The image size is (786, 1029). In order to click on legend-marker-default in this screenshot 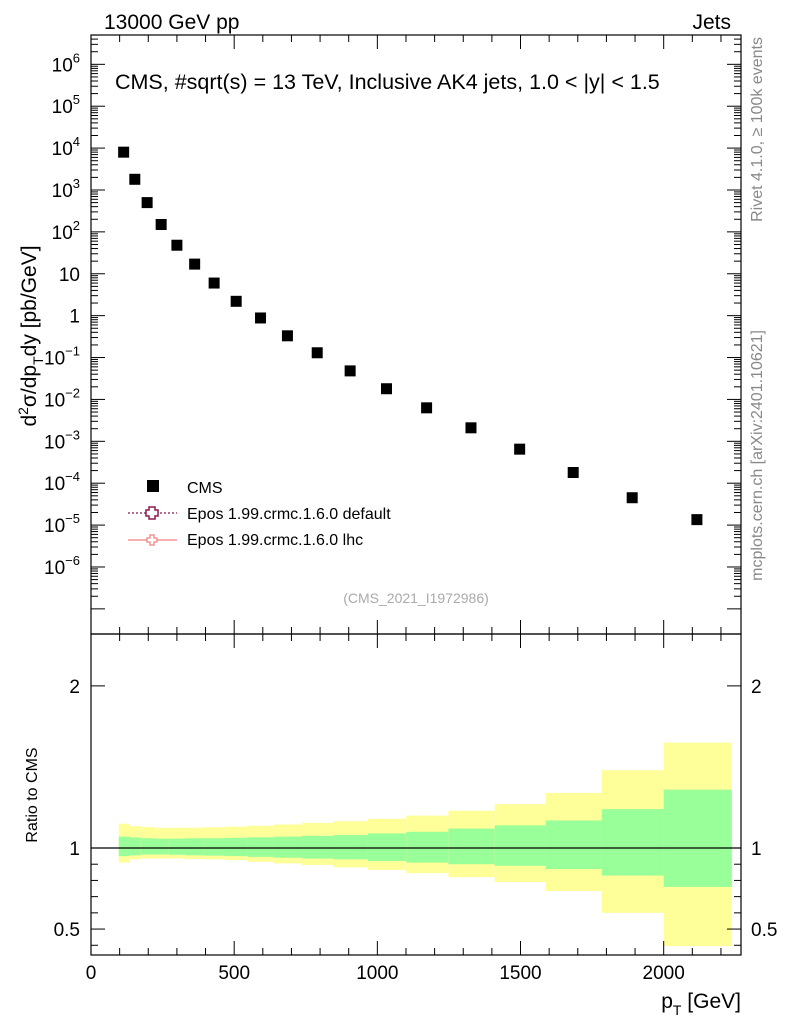, I will do `click(152, 513)`.